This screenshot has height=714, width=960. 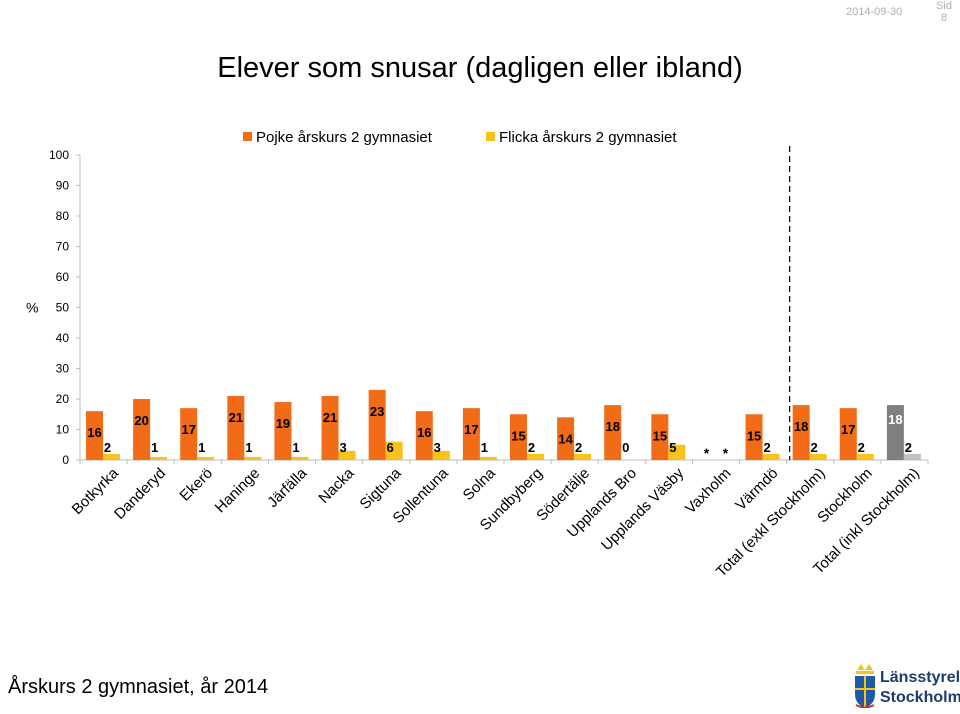 I want to click on data-label-girls: 5, so click(x=672, y=447).